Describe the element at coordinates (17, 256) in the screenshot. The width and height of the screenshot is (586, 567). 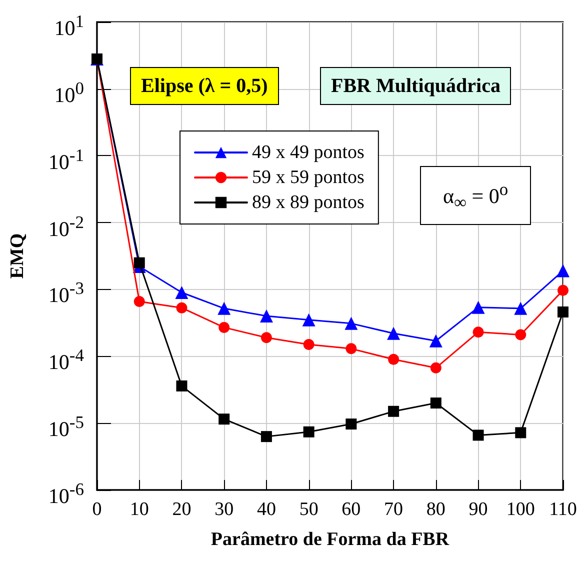
I see `y-axis-title: EMQ` at that location.